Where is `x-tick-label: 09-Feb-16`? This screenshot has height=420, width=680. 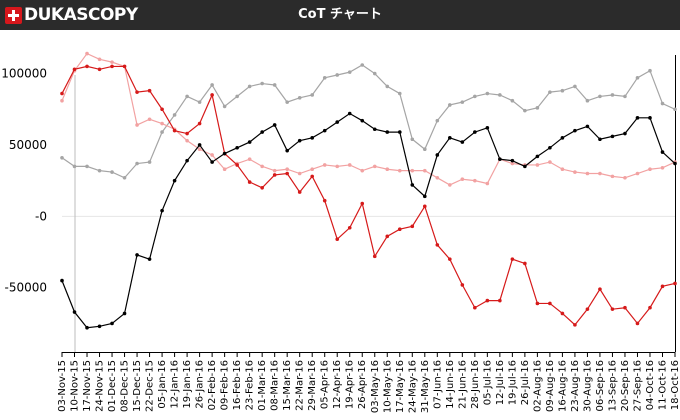 x-tick-label: 09-Feb-16 is located at coordinates (225, 385).